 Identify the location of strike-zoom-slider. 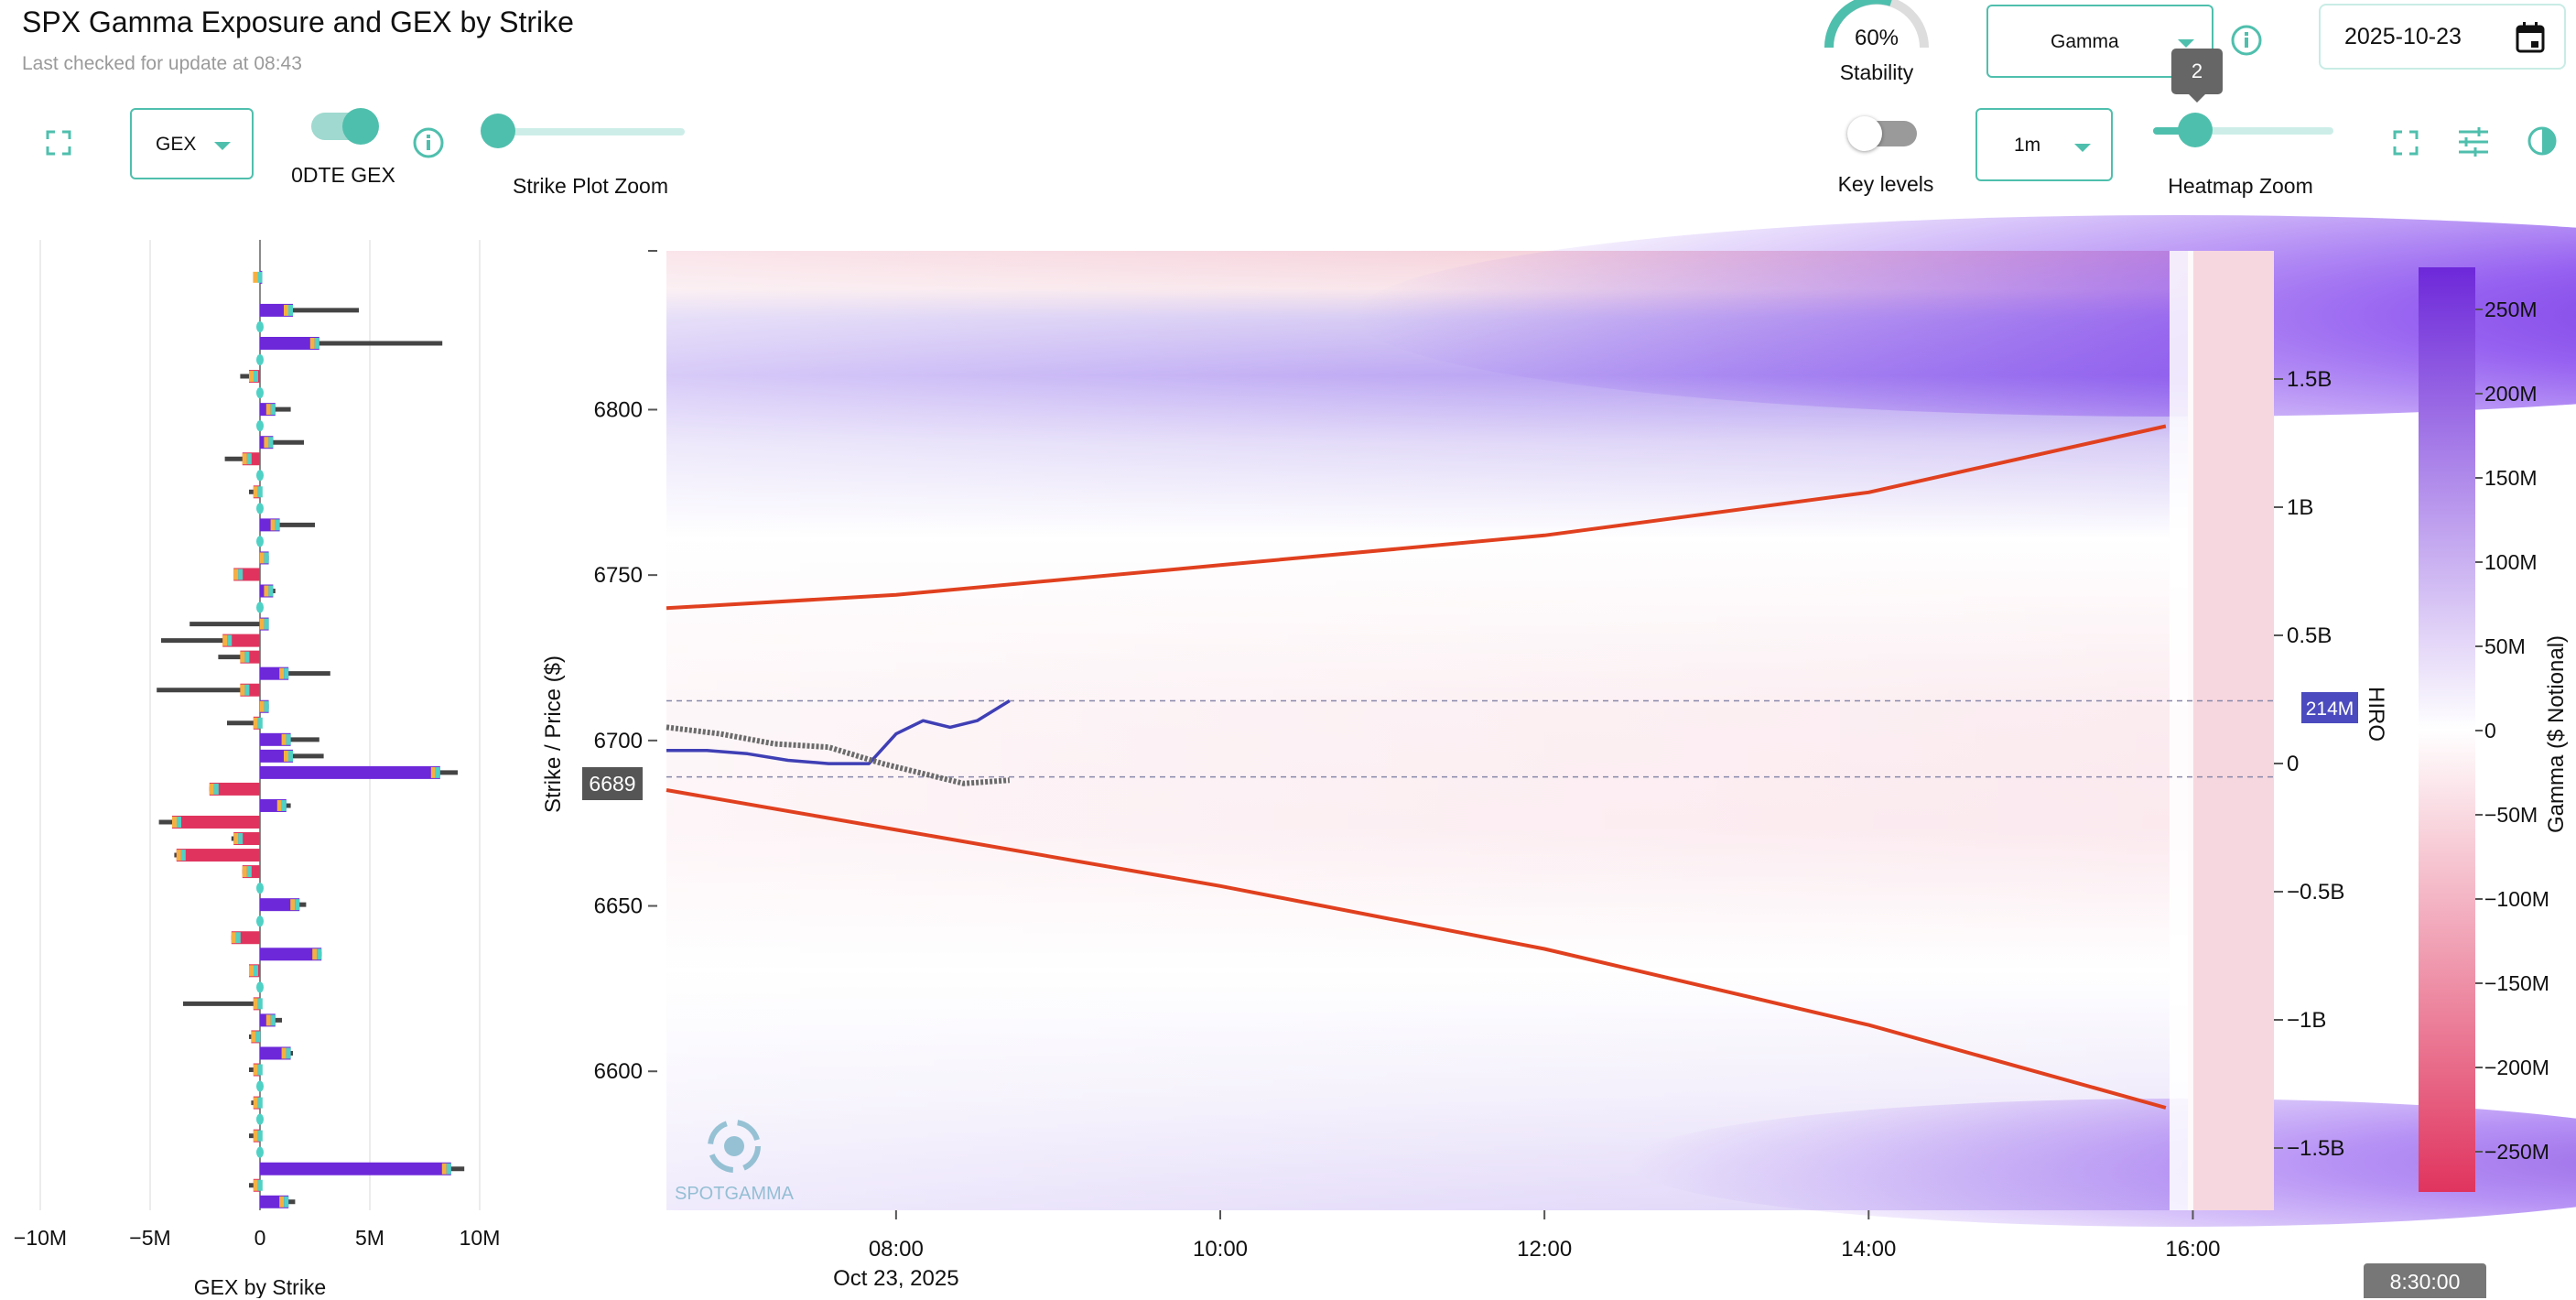
(583, 131).